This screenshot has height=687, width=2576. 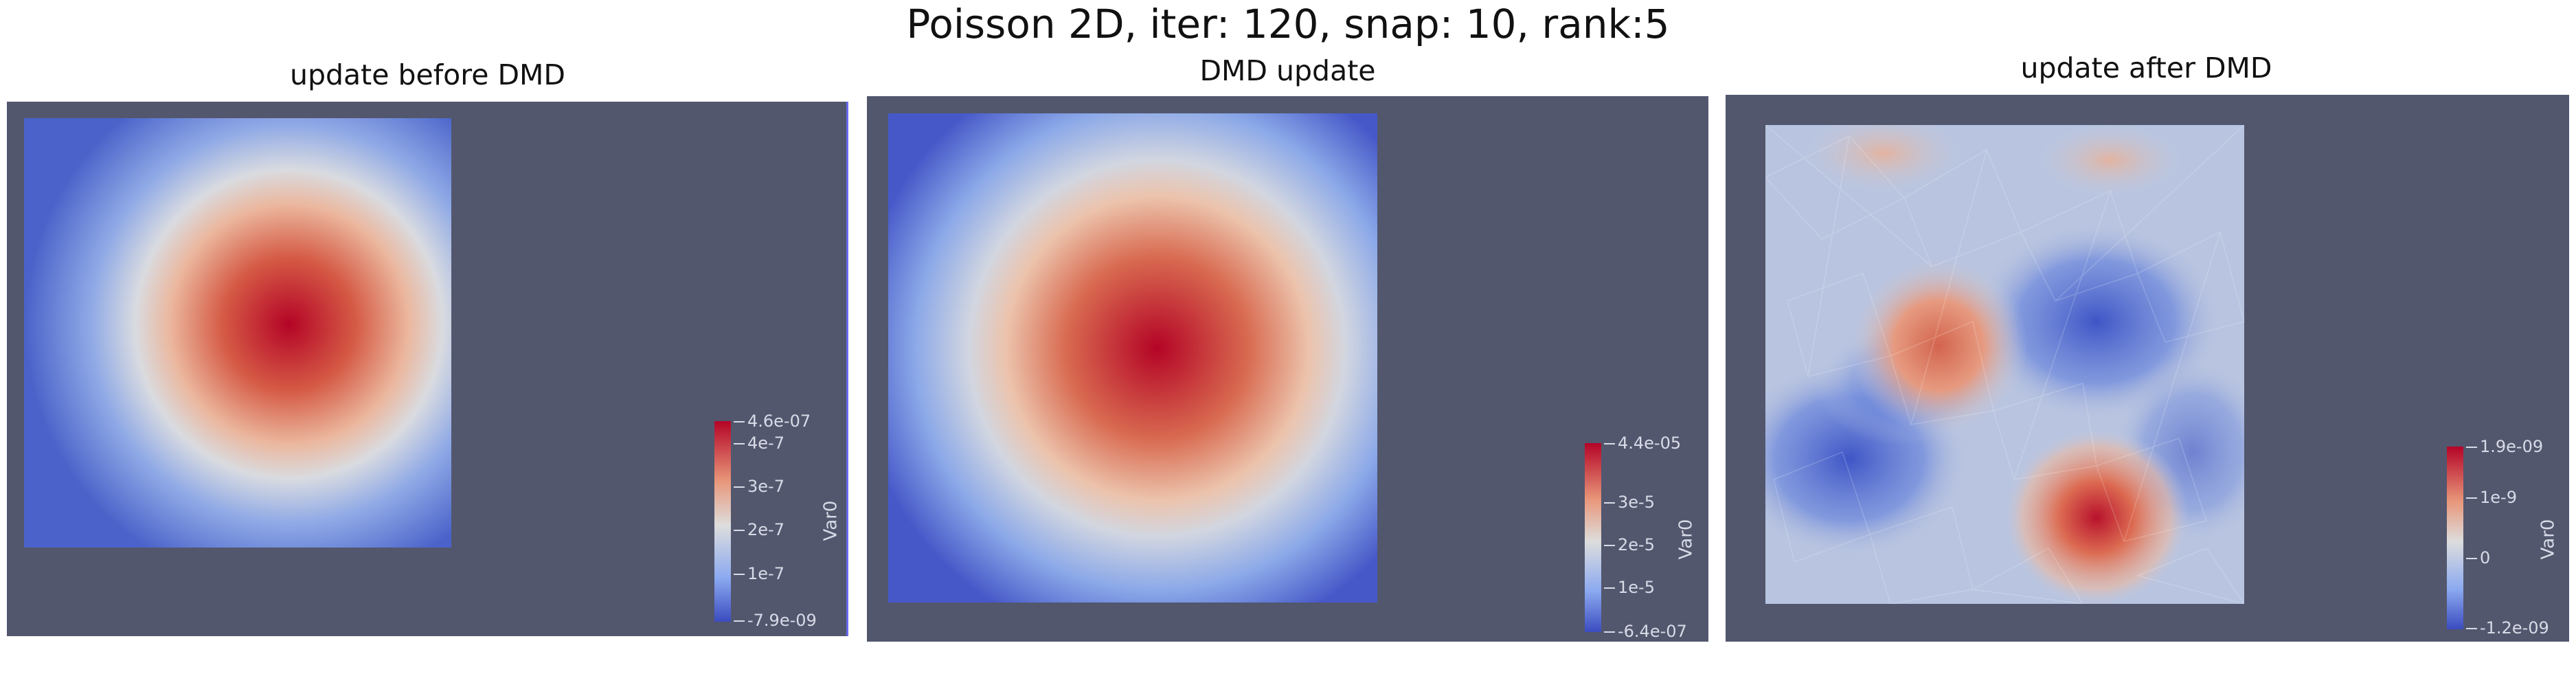 What do you see at coordinates (1686, 540) in the screenshot?
I see `panel-2-variable-label: Var0` at bounding box center [1686, 540].